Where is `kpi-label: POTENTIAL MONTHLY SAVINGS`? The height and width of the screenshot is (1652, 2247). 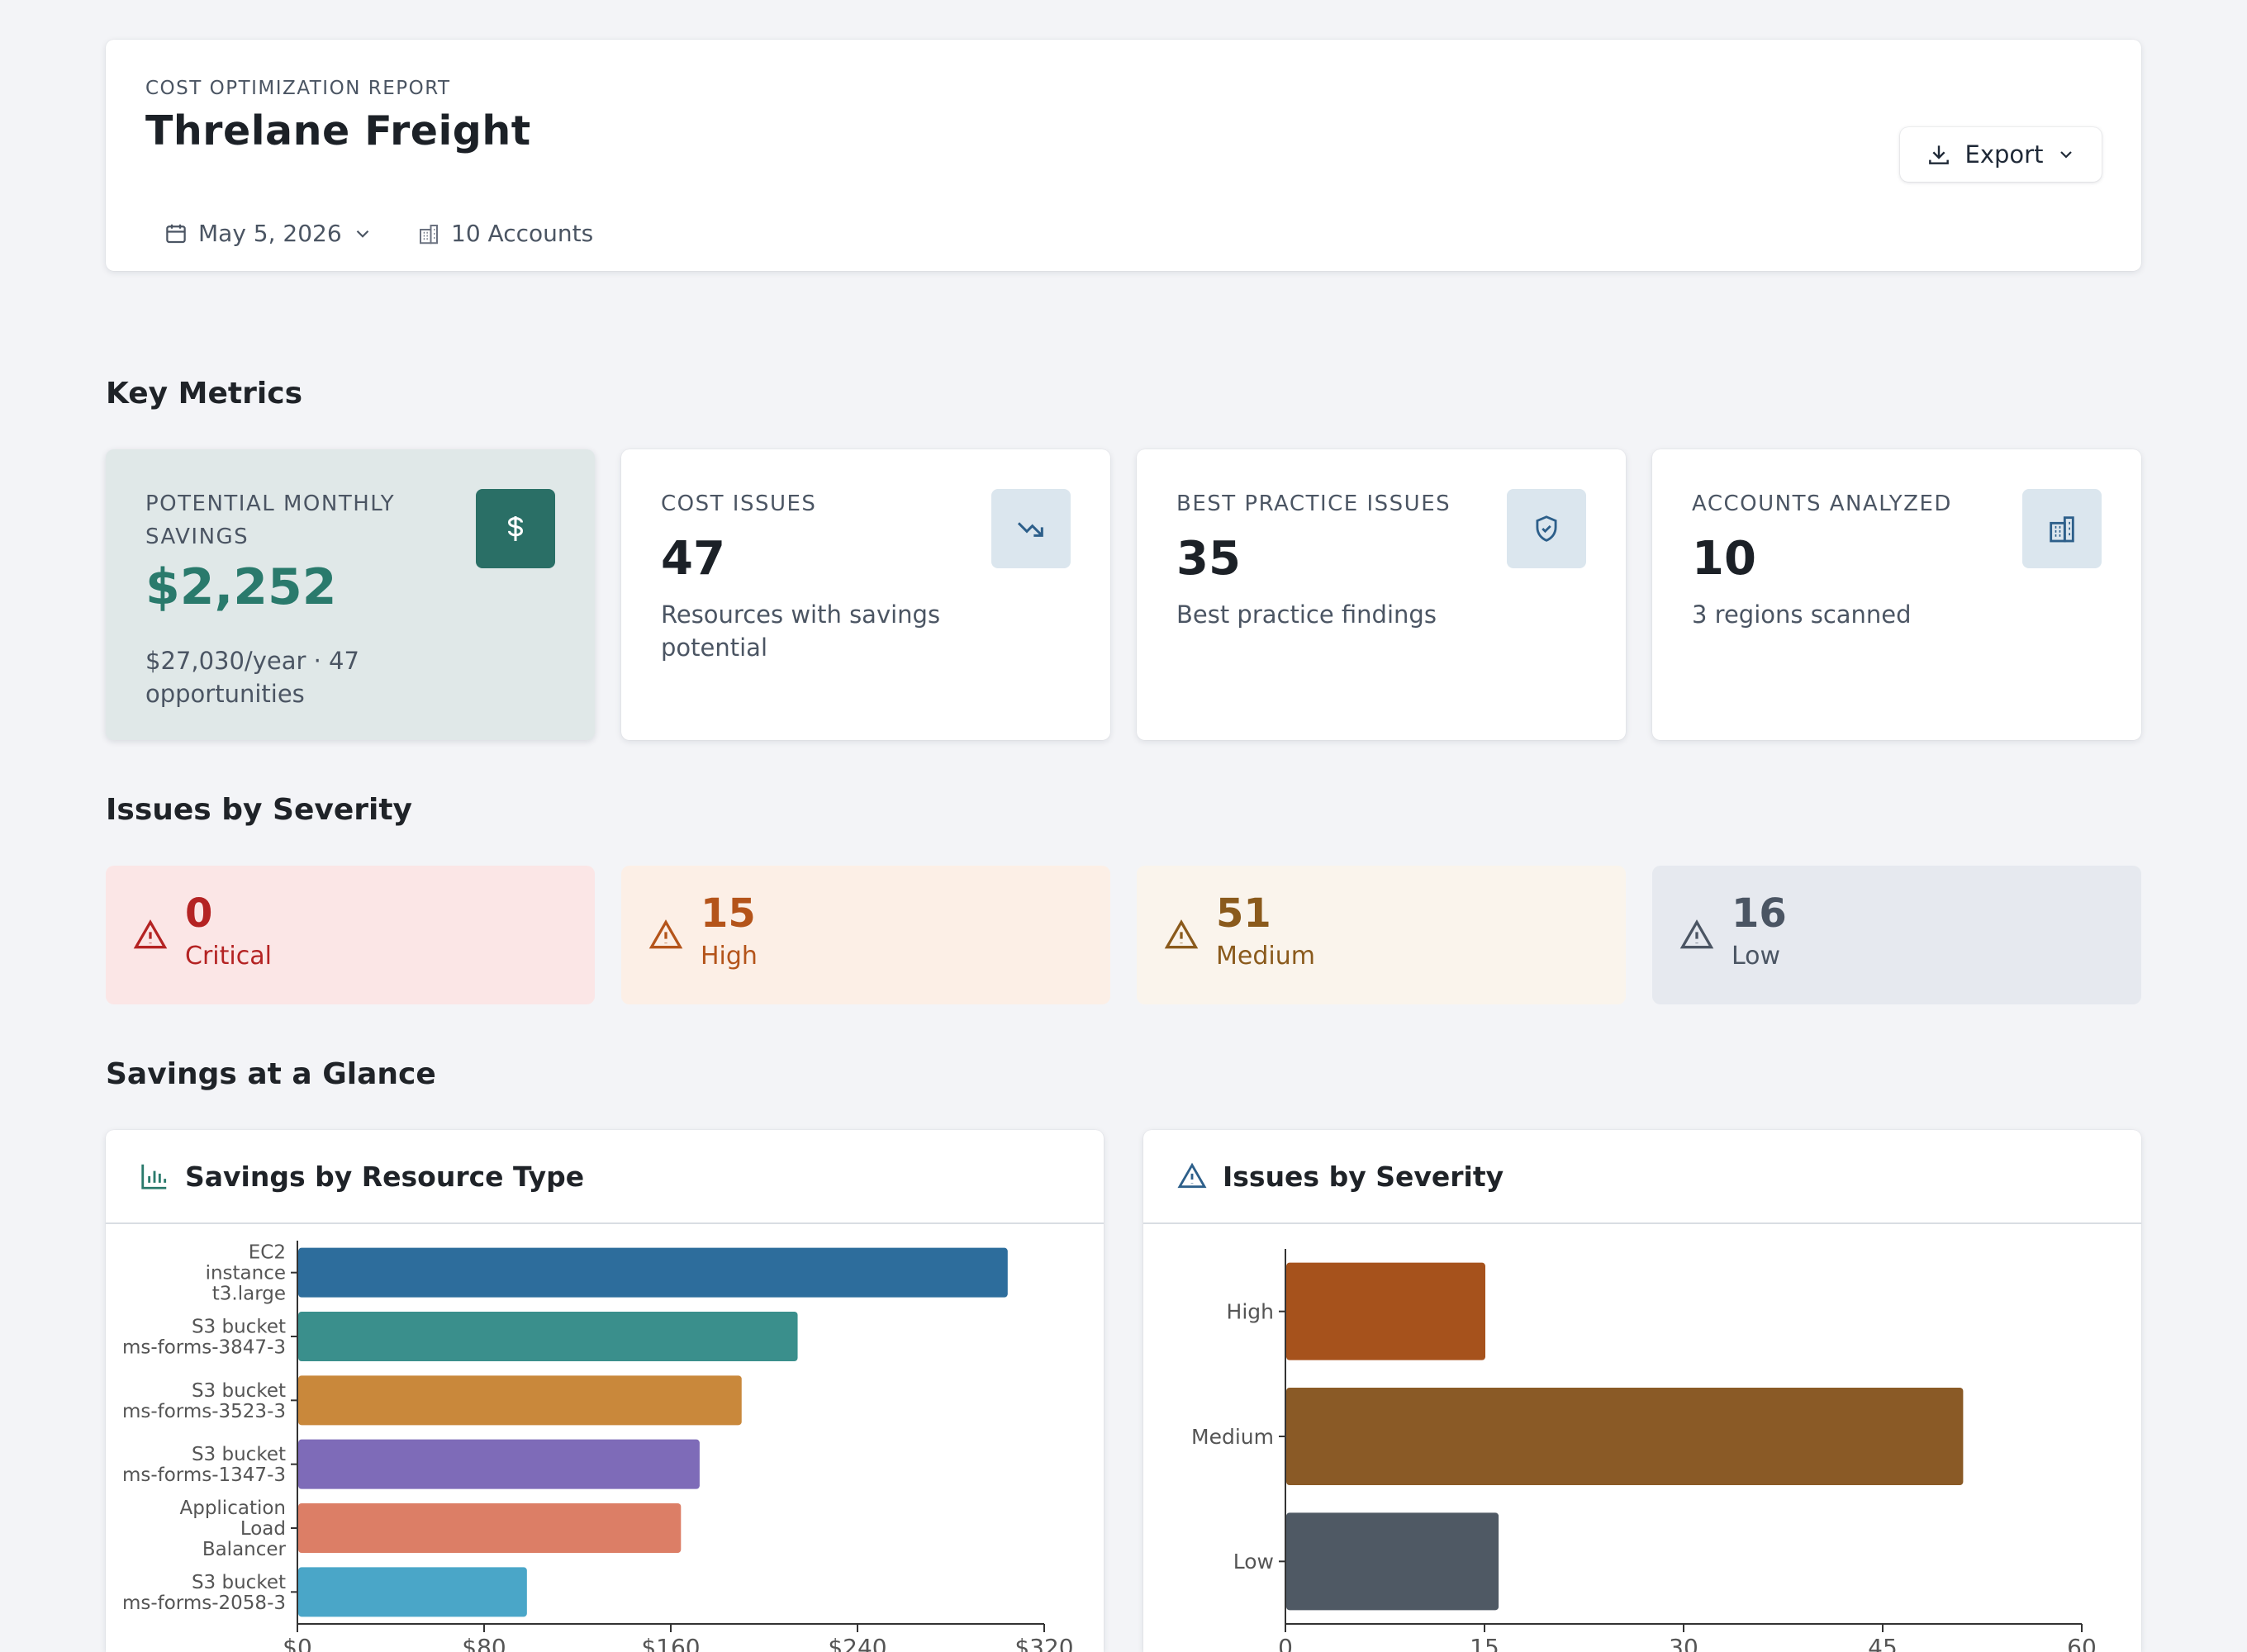 kpi-label: POTENTIAL MONTHLY SAVINGS is located at coordinates (270, 520).